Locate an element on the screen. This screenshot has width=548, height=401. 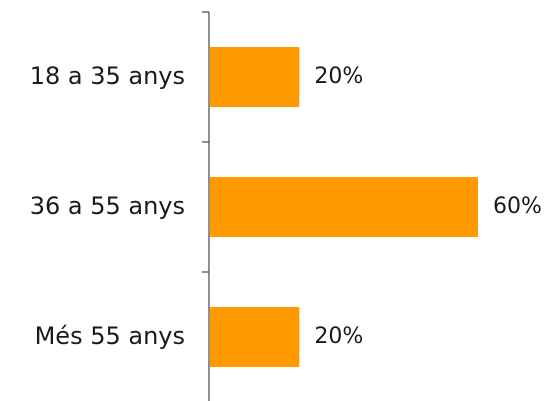
category-label: Més 55 anys is located at coordinates (110, 336).